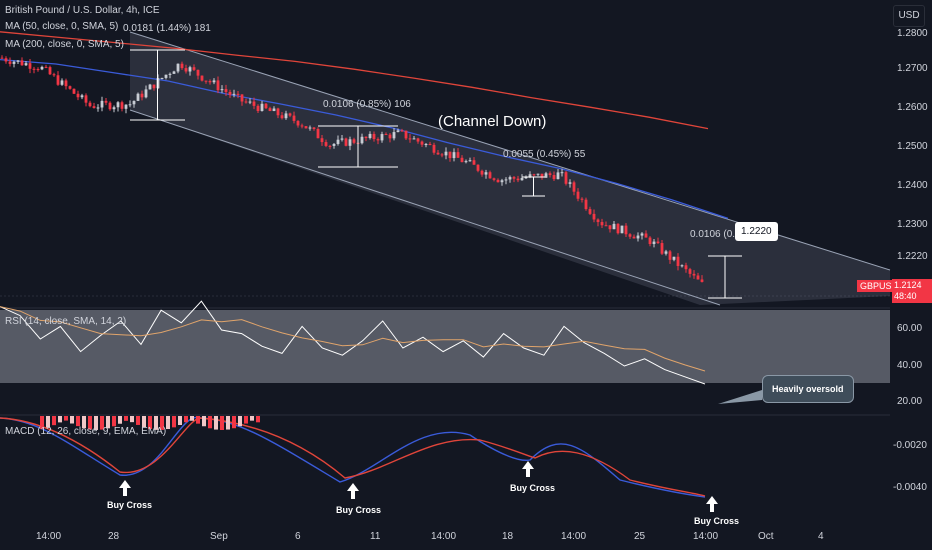  I want to click on ma200-legend: MA (200, close, 0, SMA, 5), so click(64, 44).